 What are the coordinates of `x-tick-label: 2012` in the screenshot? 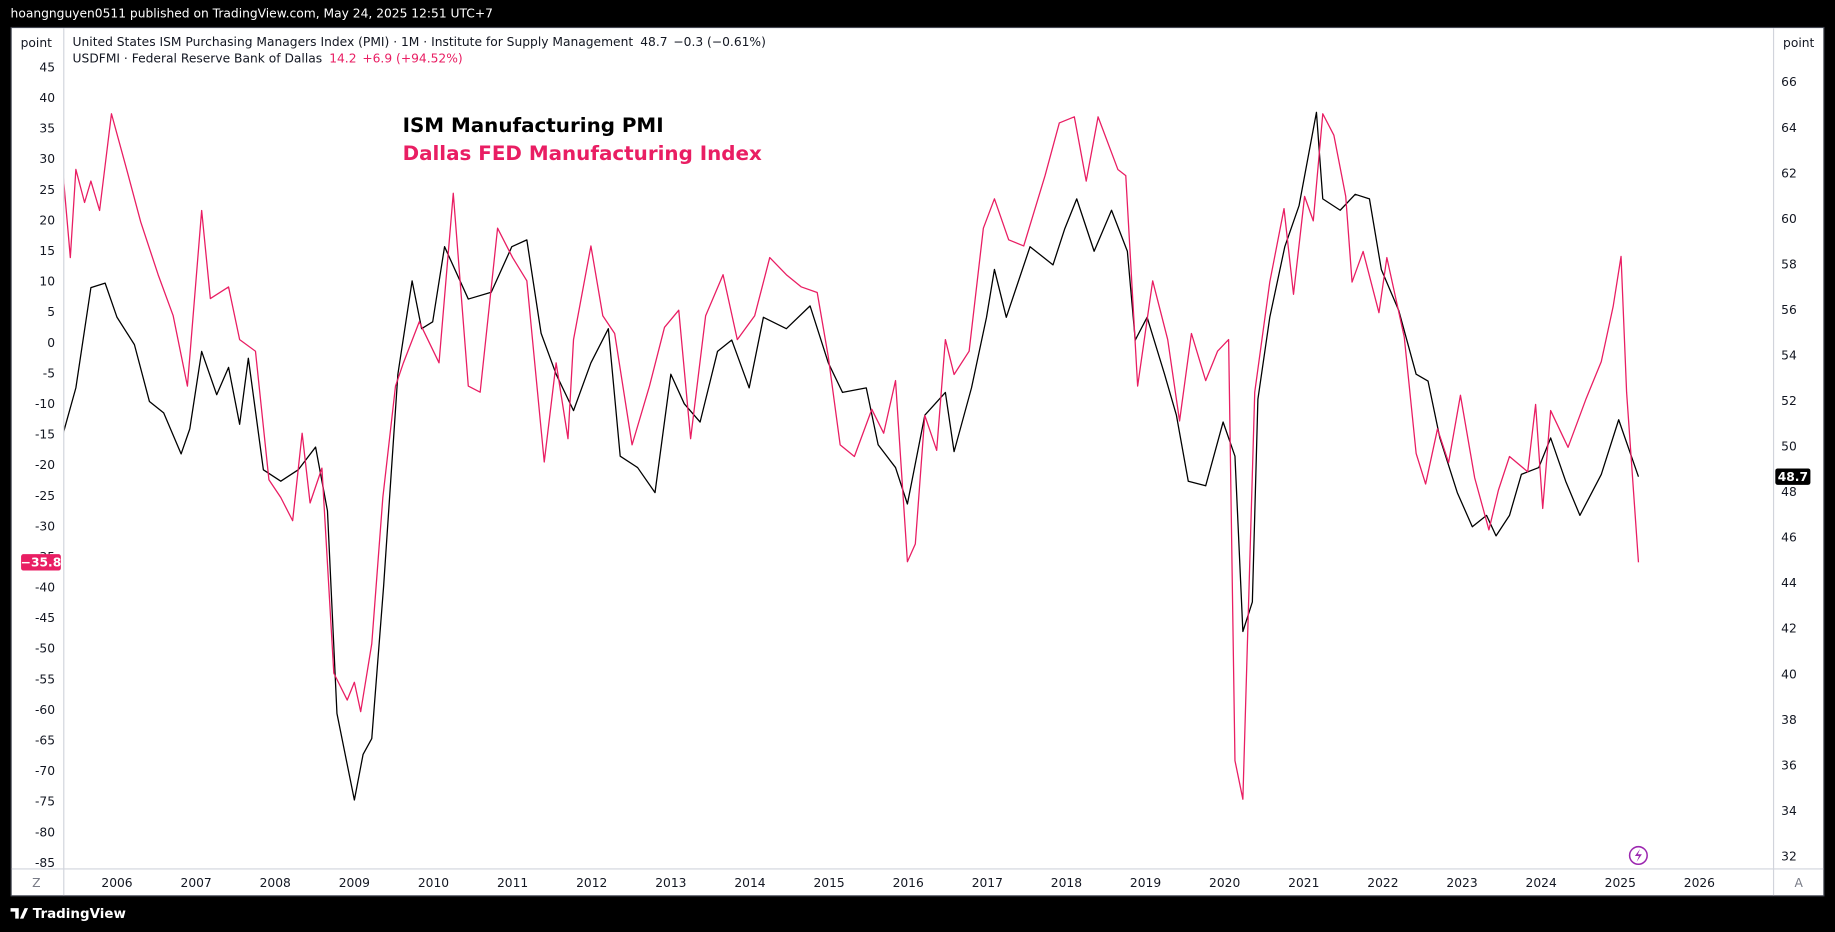 It's located at (591, 883).